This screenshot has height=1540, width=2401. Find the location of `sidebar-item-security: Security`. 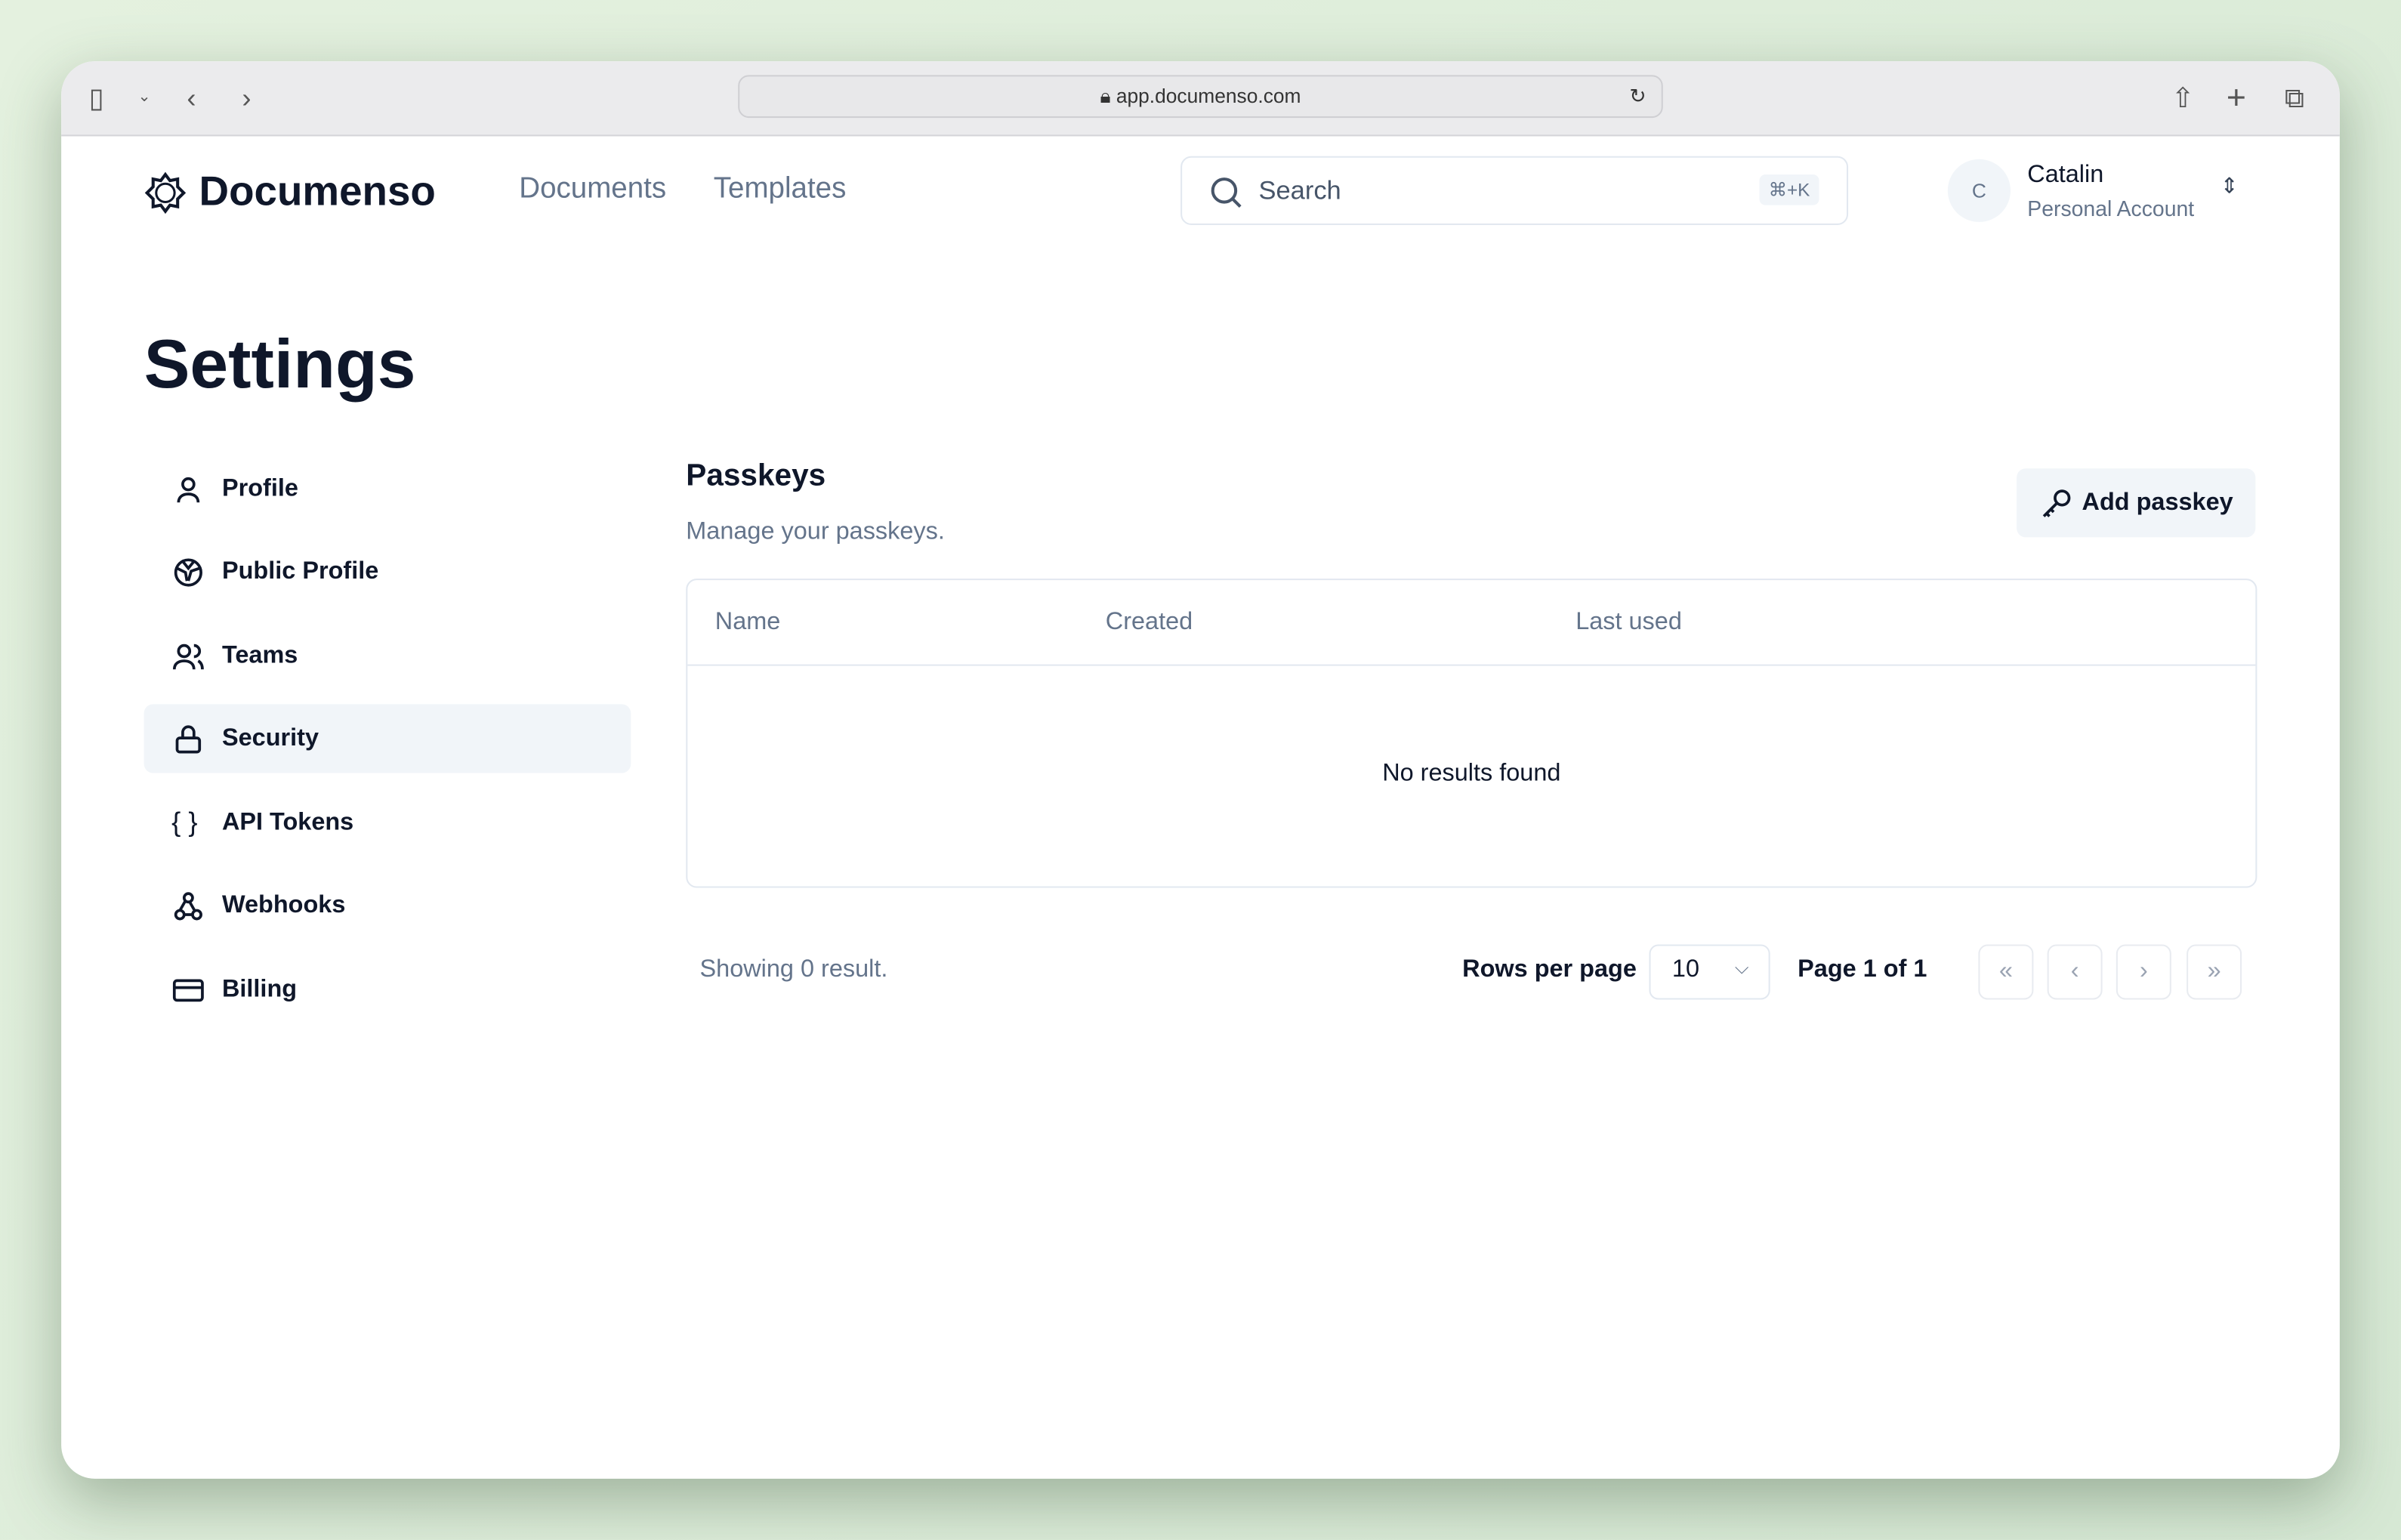

sidebar-item-security: Security is located at coordinates (388, 739).